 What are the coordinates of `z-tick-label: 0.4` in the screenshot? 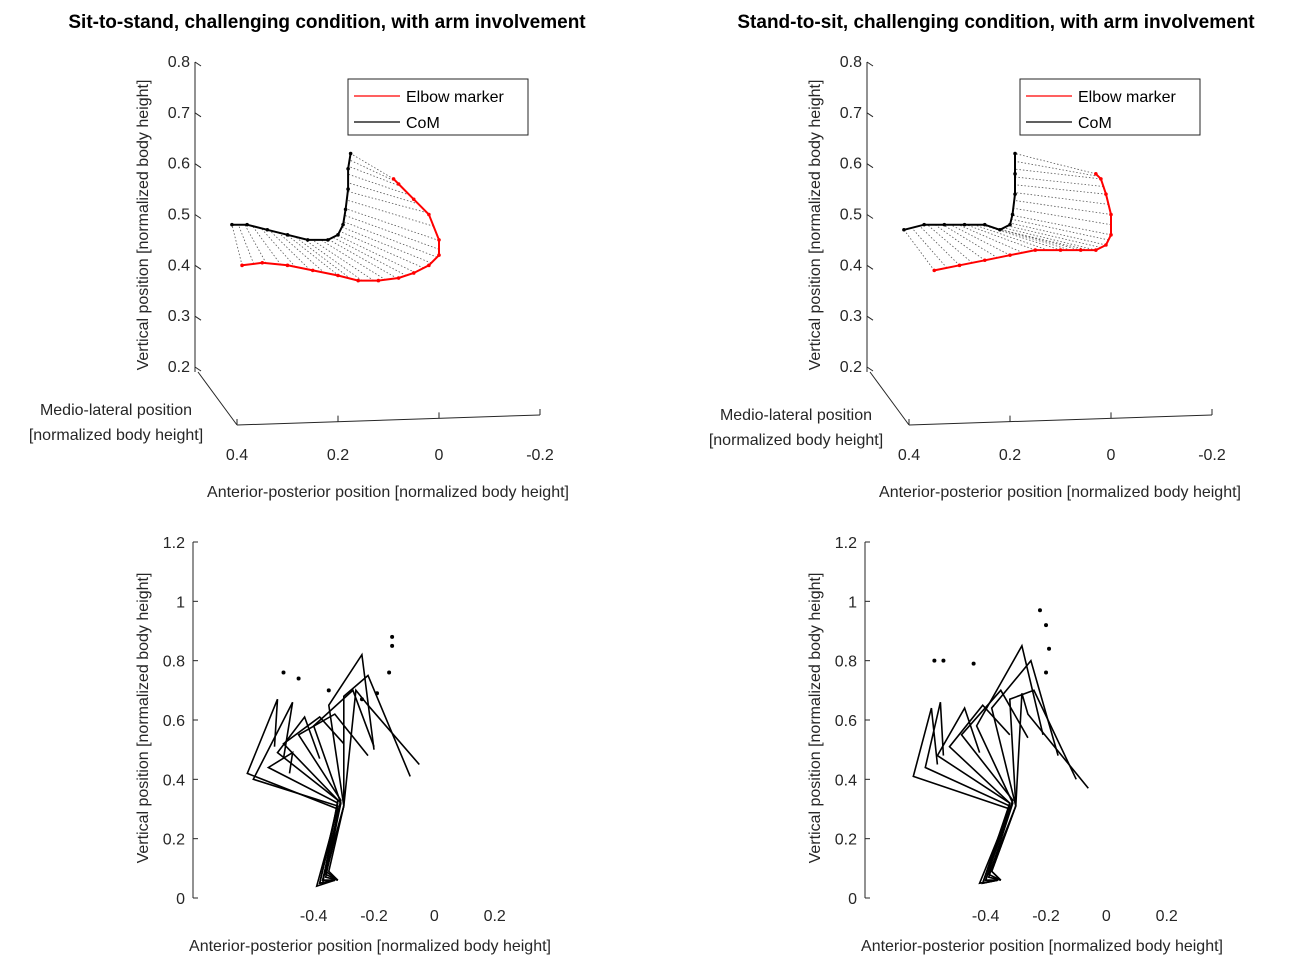 It's located at (851, 265).